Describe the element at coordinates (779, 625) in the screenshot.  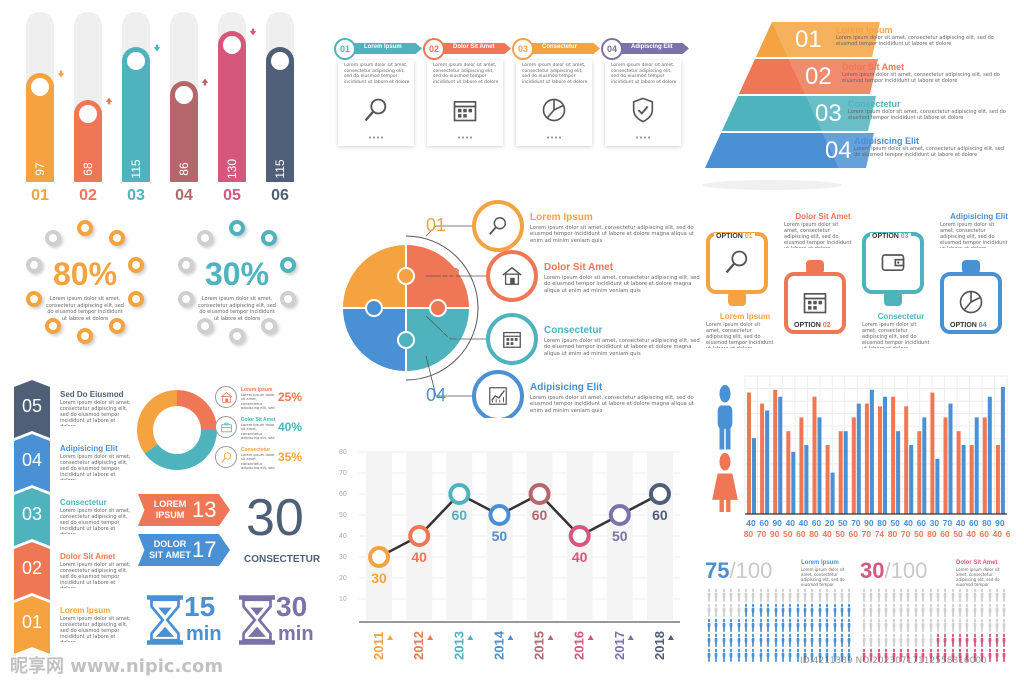
I see `people-grid` at that location.